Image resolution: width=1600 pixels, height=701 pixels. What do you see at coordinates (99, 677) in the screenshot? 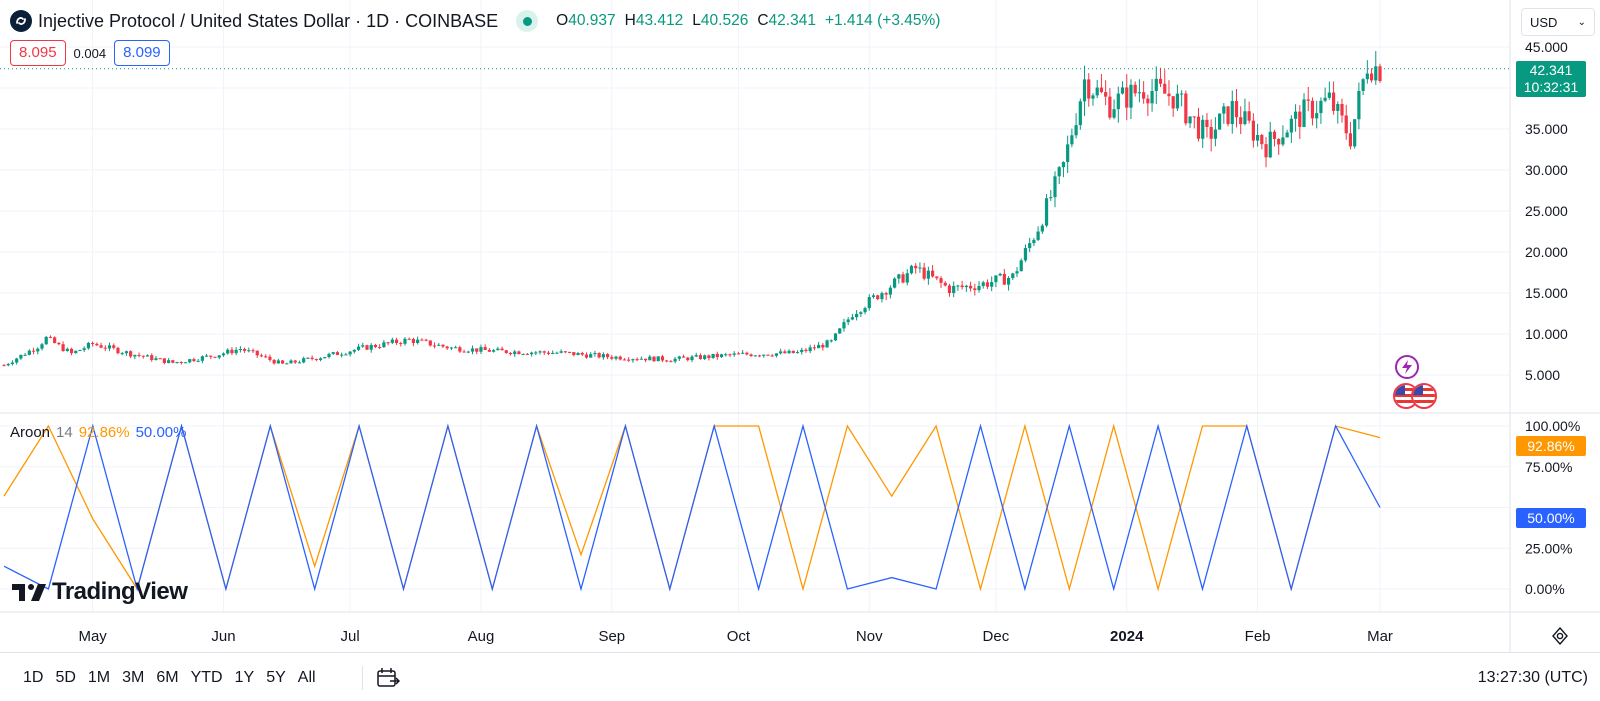
I see `range-button-1m: 1M` at bounding box center [99, 677].